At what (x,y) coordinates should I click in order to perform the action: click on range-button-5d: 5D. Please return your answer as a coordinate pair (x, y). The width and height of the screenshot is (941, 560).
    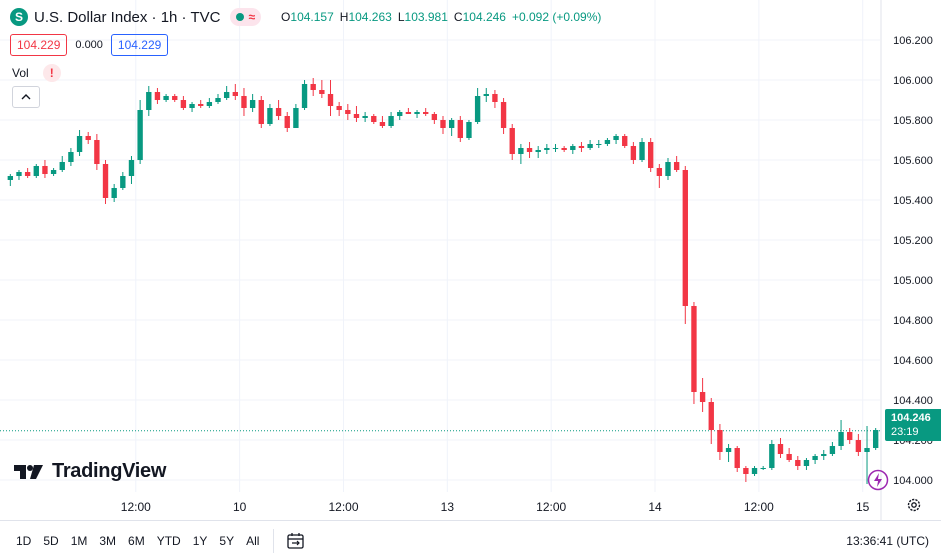
    Looking at the image, I should click on (51, 540).